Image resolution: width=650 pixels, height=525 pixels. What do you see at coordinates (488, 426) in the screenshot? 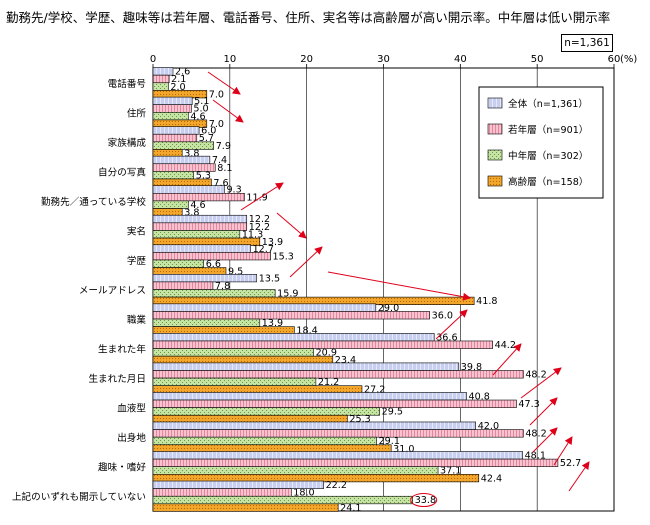
I see `data-label: 42.0` at bounding box center [488, 426].